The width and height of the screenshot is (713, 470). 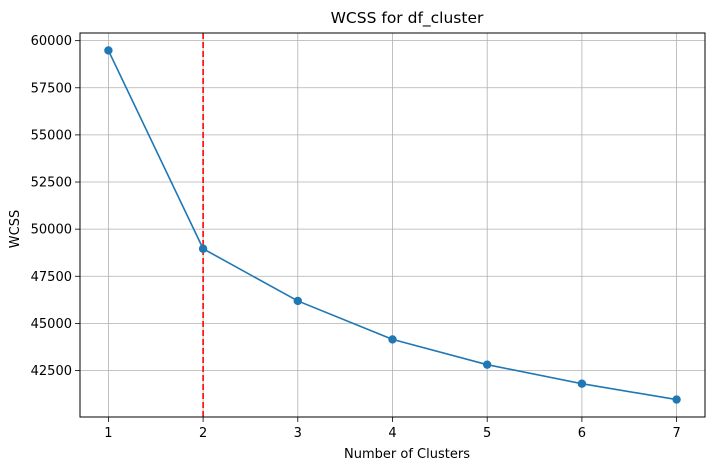 What do you see at coordinates (51, 135) in the screenshot?
I see `y-tick-label: 55000` at bounding box center [51, 135].